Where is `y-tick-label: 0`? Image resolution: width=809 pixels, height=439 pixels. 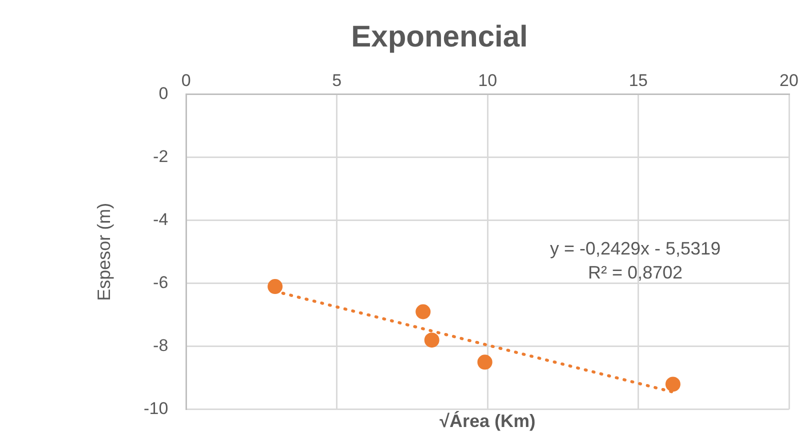 y-tick-label: 0 is located at coordinates (163, 94).